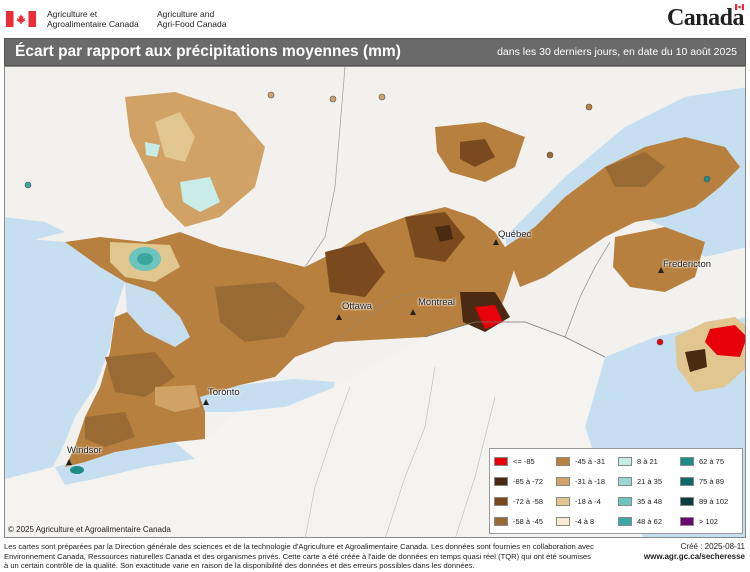 This screenshot has height=572, width=750. Describe the element at coordinates (588, 501) in the screenshot. I see `legend-label: -18 à -4` at that location.